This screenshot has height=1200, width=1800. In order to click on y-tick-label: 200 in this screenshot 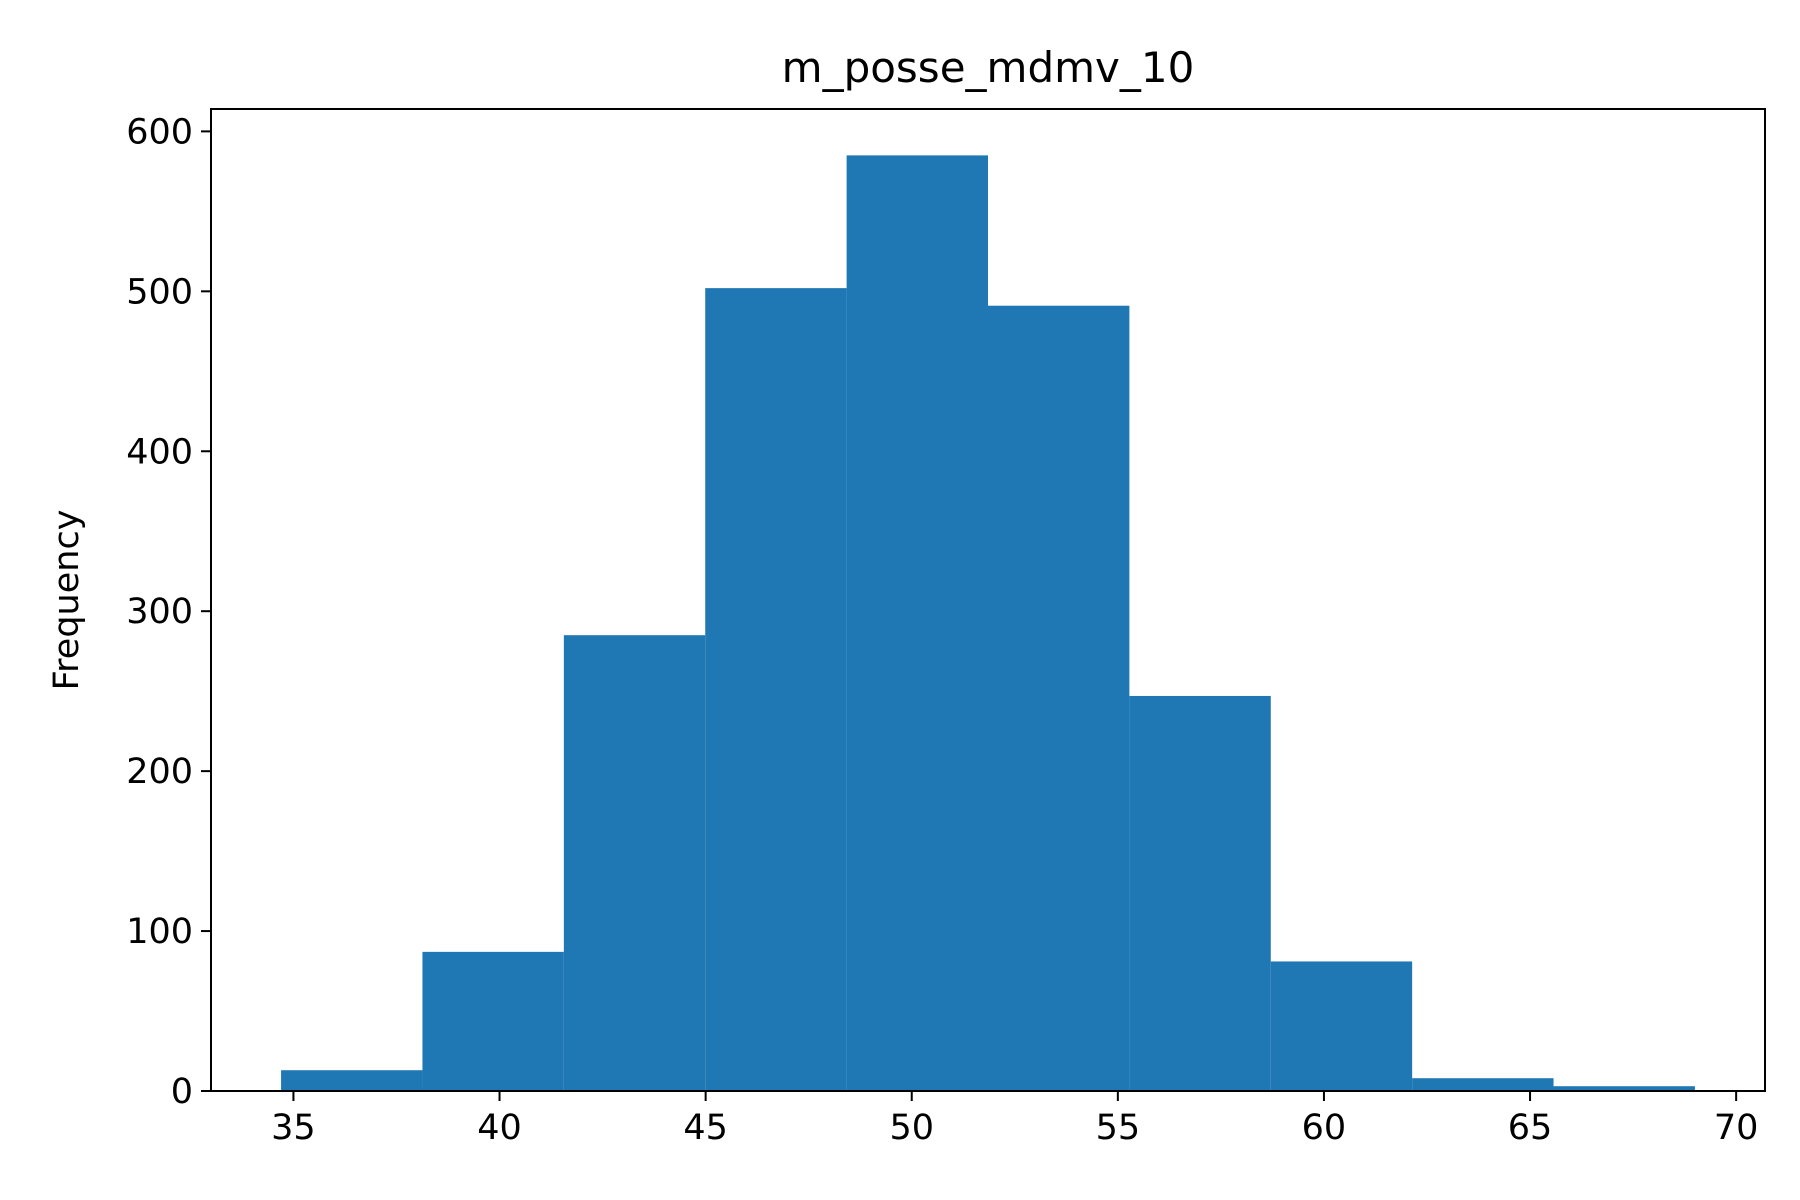, I will do `click(159, 772)`.